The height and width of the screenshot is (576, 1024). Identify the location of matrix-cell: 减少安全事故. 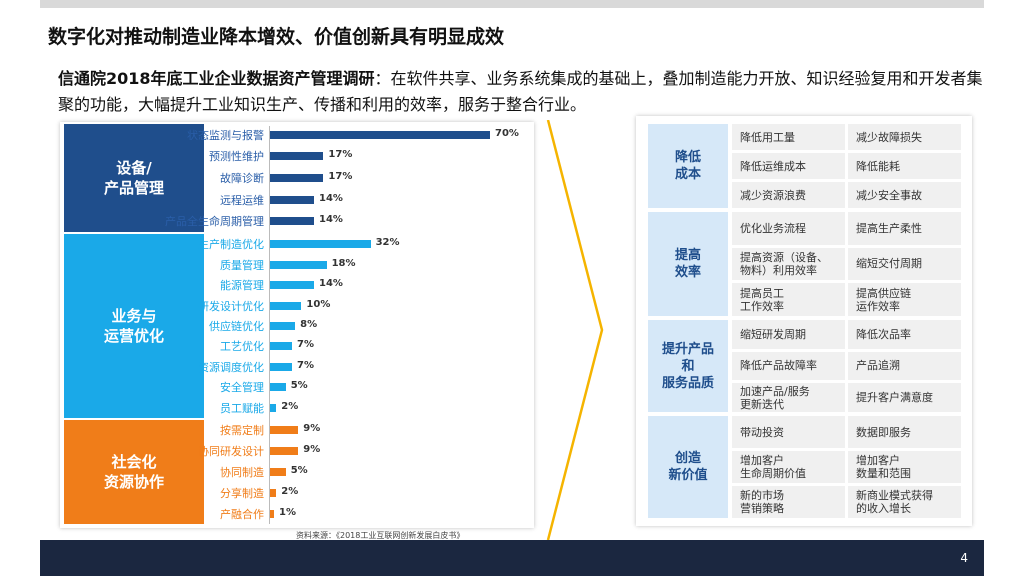
(904, 195).